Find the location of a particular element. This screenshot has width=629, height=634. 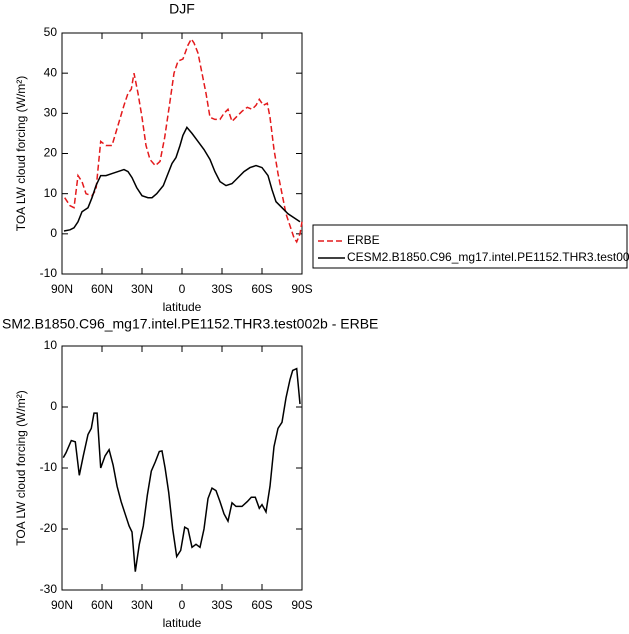

y-tick-label: -30 is located at coordinates (49, 589).